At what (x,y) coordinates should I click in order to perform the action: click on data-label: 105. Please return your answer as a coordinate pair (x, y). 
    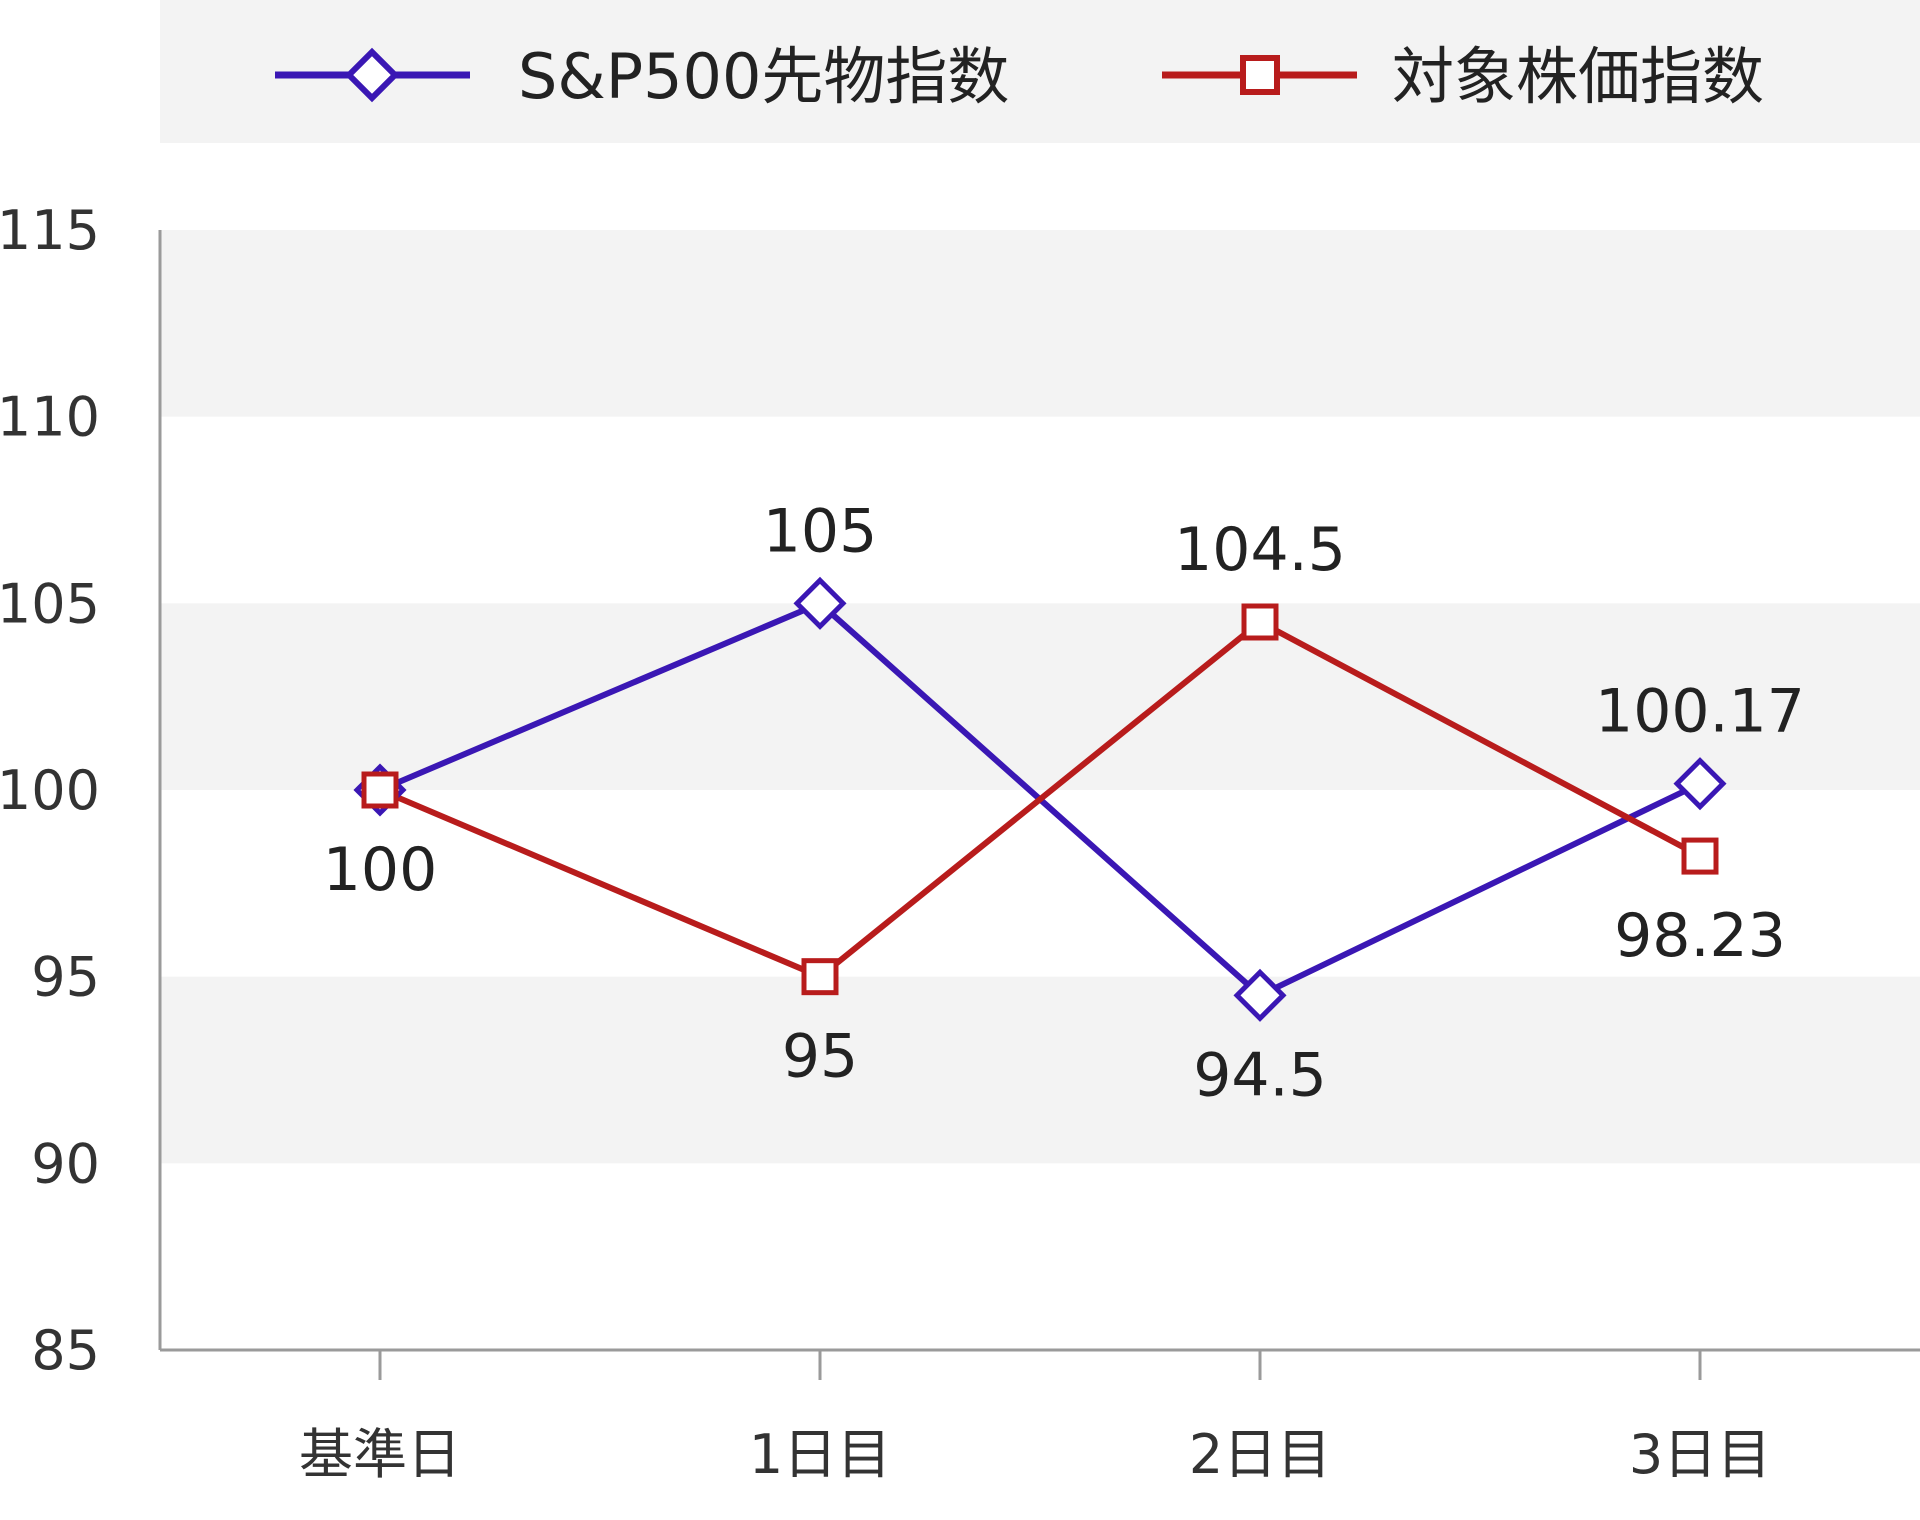
    Looking at the image, I should click on (820, 531).